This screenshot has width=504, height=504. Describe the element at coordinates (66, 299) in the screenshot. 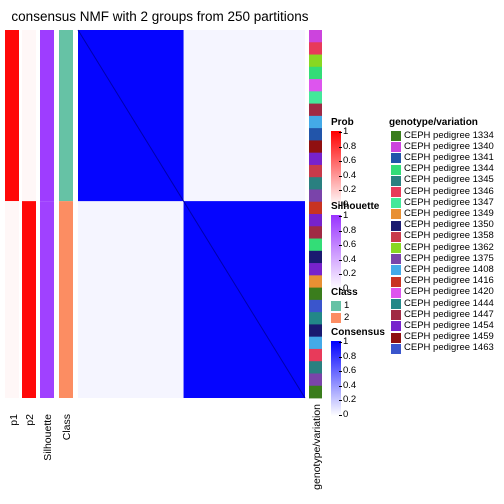

I see `class-group2-cell` at that location.